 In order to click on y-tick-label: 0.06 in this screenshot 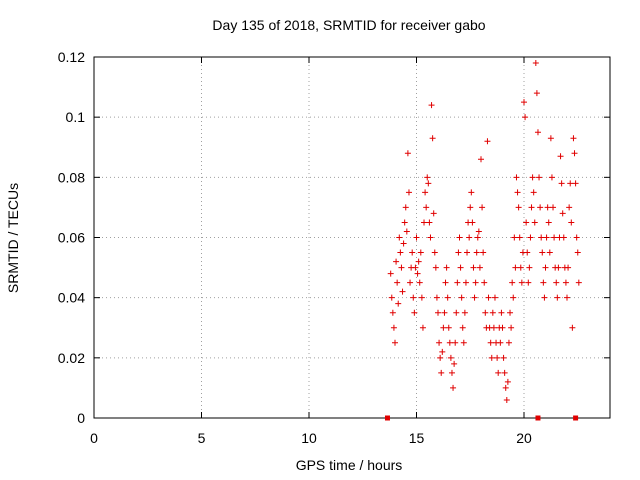, I will do `click(71, 238)`.